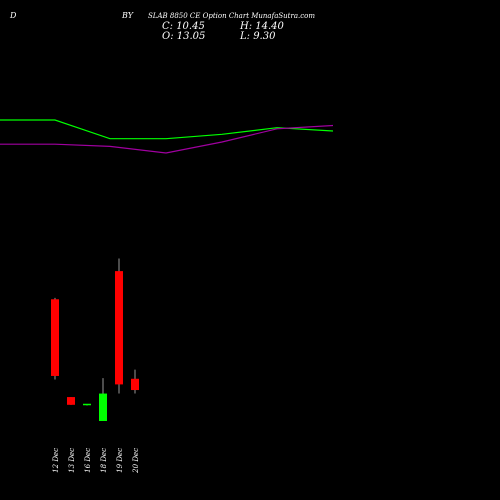 The height and width of the screenshot is (500, 500). I want to click on x-tick-label: 16 Dec, so click(88, 460).